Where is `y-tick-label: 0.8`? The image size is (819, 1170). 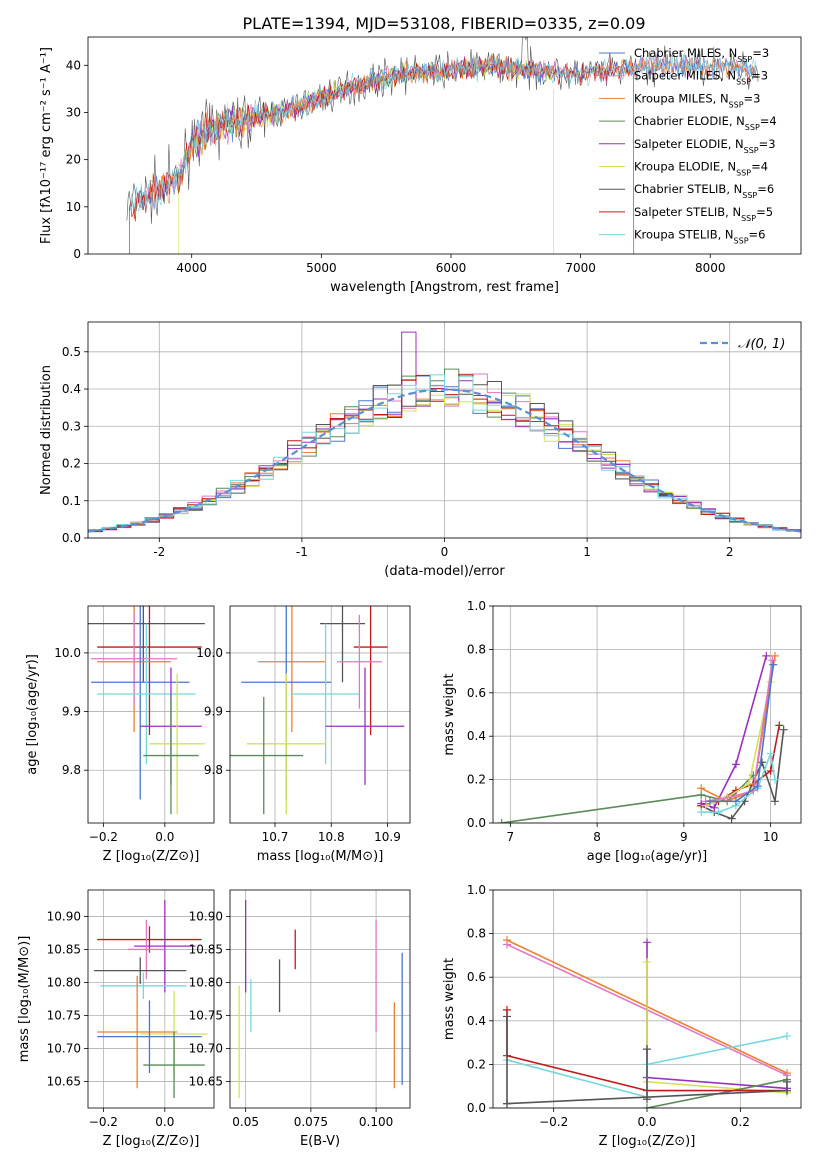 y-tick-label: 0.8 is located at coordinates (476, 934).